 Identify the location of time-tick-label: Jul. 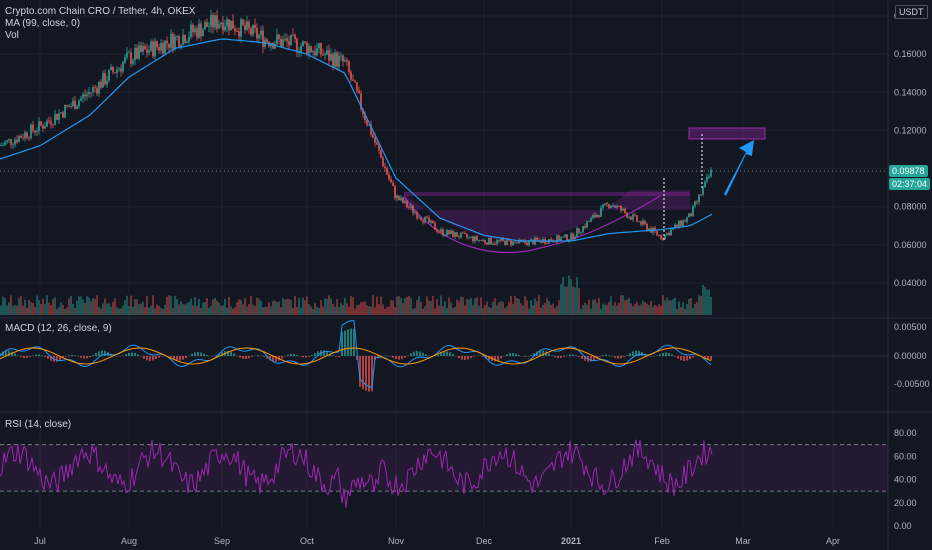
(40, 541).